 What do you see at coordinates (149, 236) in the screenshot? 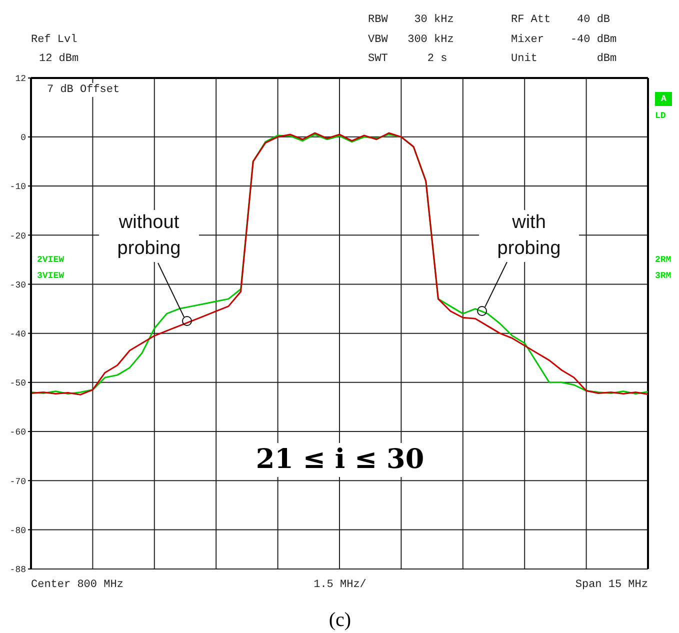
I see `annotation: without probing` at bounding box center [149, 236].